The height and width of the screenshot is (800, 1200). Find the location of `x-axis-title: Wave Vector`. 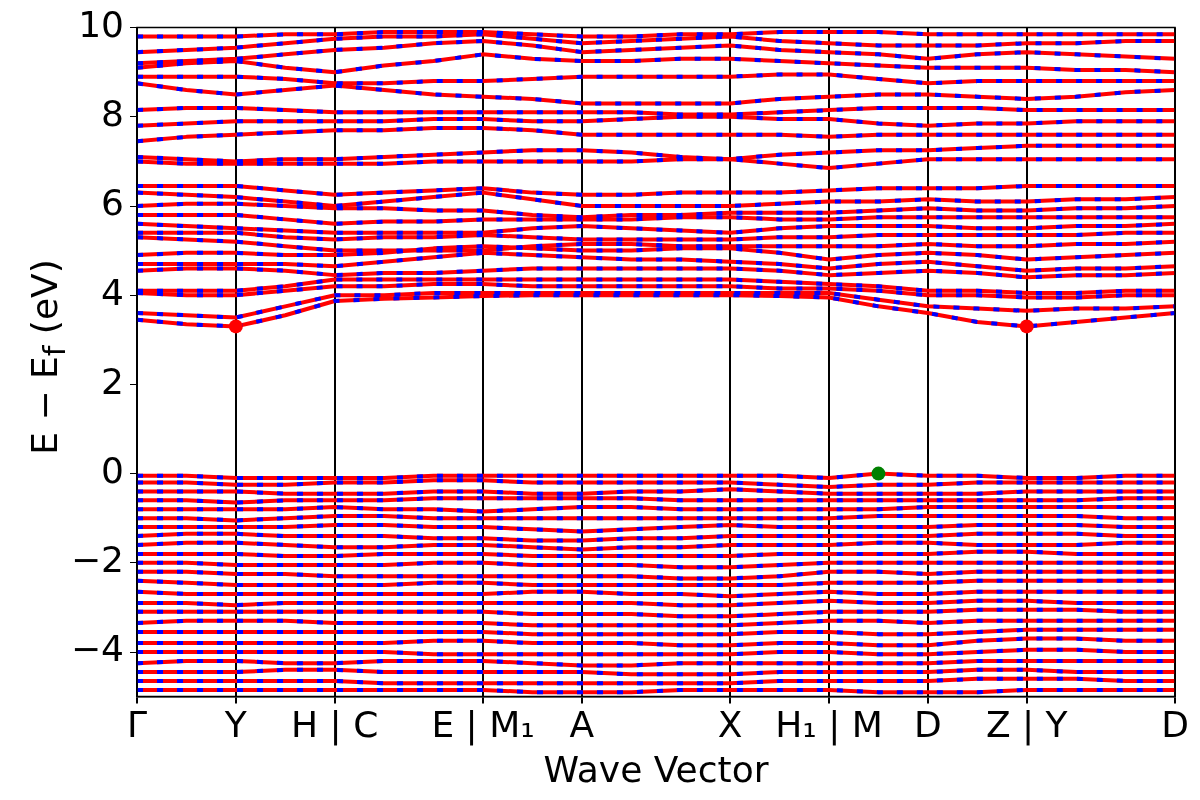

x-axis-title: Wave Vector is located at coordinates (656, 769).